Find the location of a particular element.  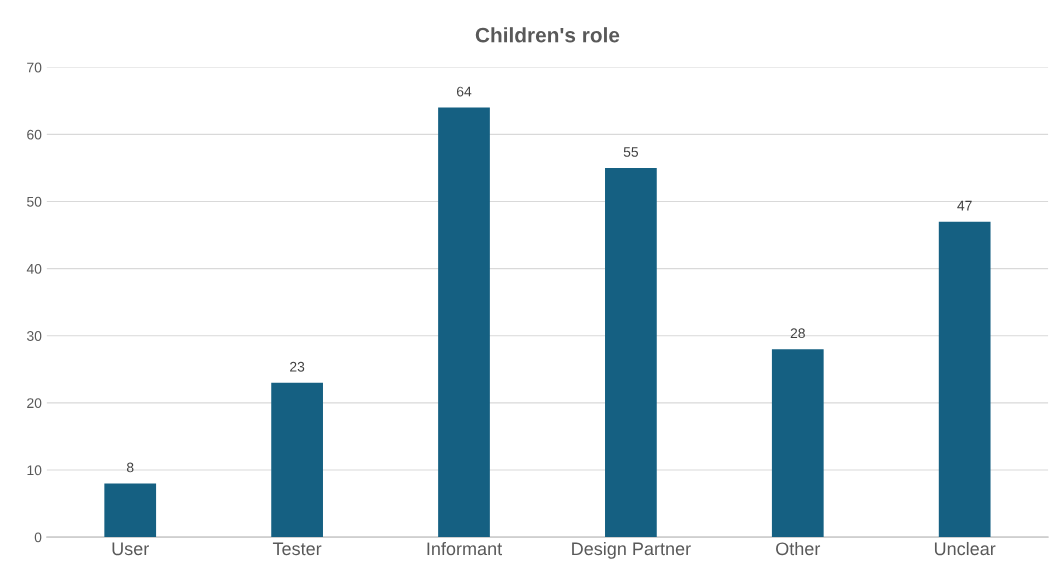

y-tick-label: 50 is located at coordinates (34, 201).